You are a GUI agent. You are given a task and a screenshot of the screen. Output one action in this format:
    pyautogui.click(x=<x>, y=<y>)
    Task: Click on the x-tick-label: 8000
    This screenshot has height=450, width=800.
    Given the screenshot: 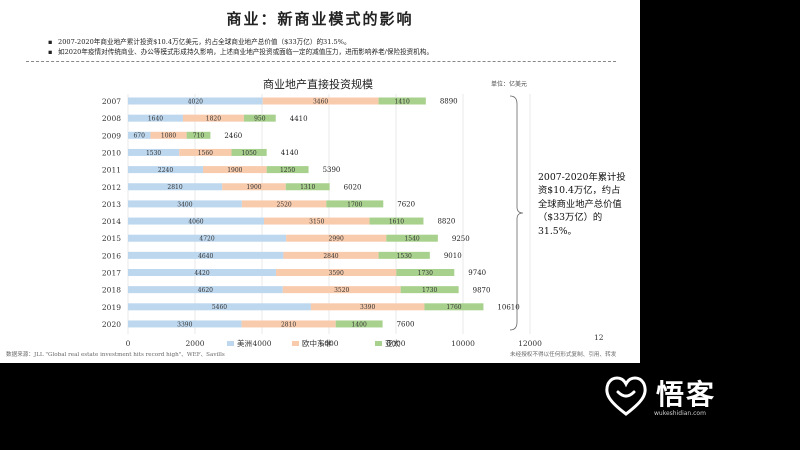 What is the action you would take?
    pyautogui.click(x=395, y=343)
    